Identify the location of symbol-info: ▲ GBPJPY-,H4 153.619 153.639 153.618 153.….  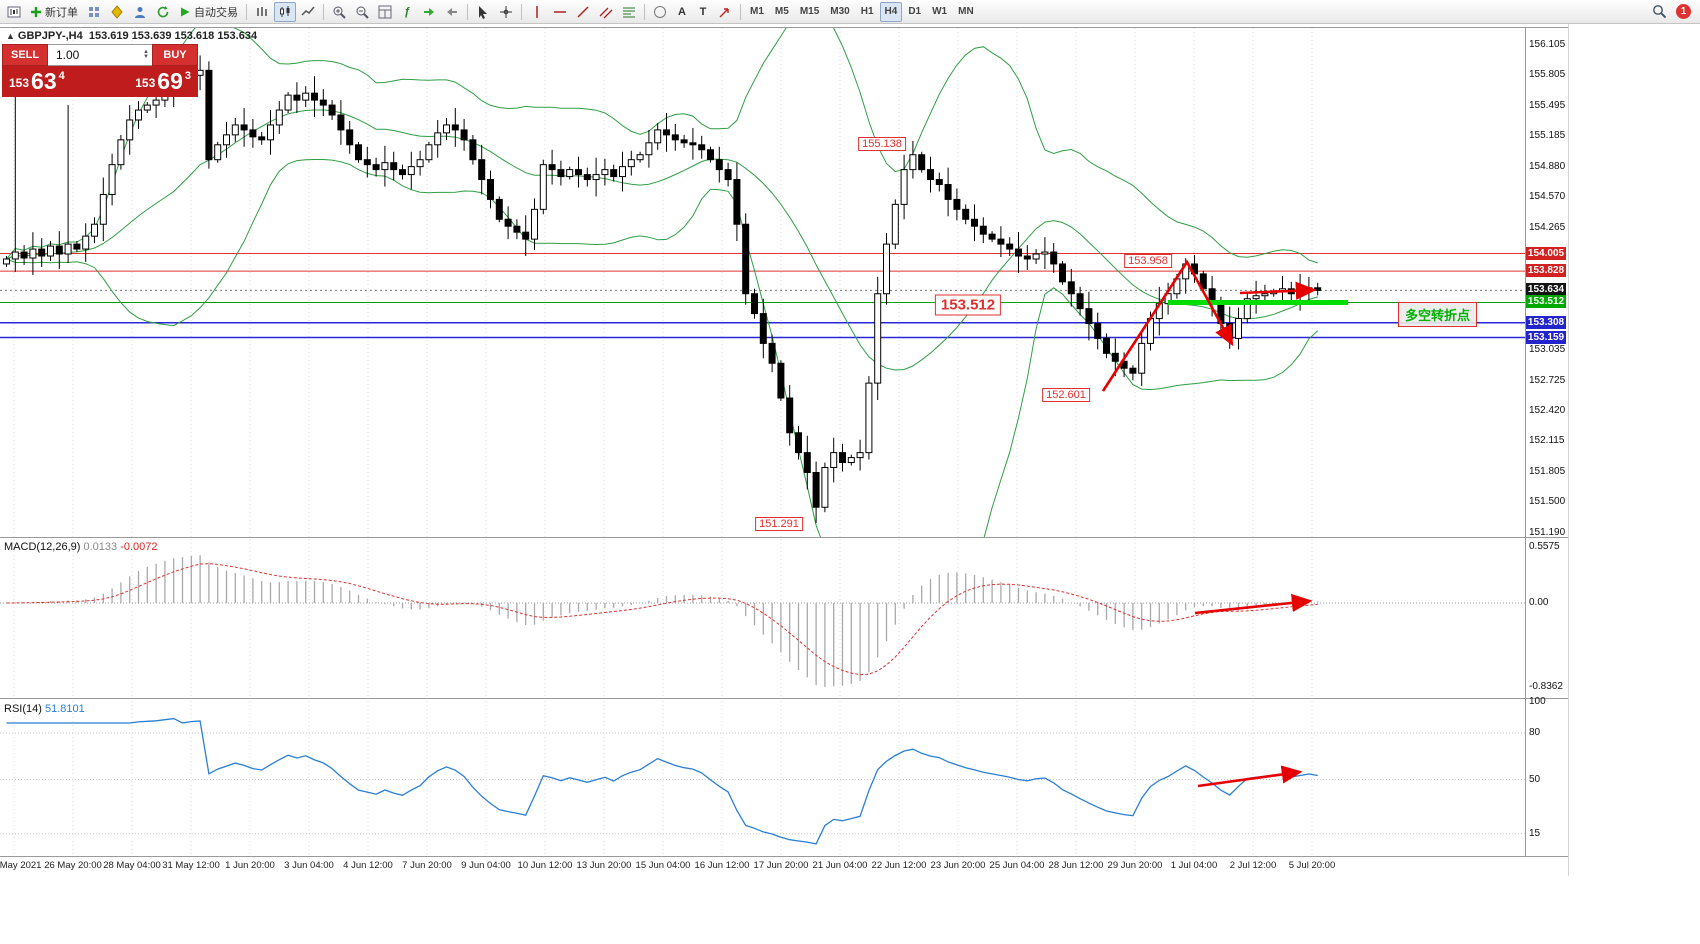
(131, 36).